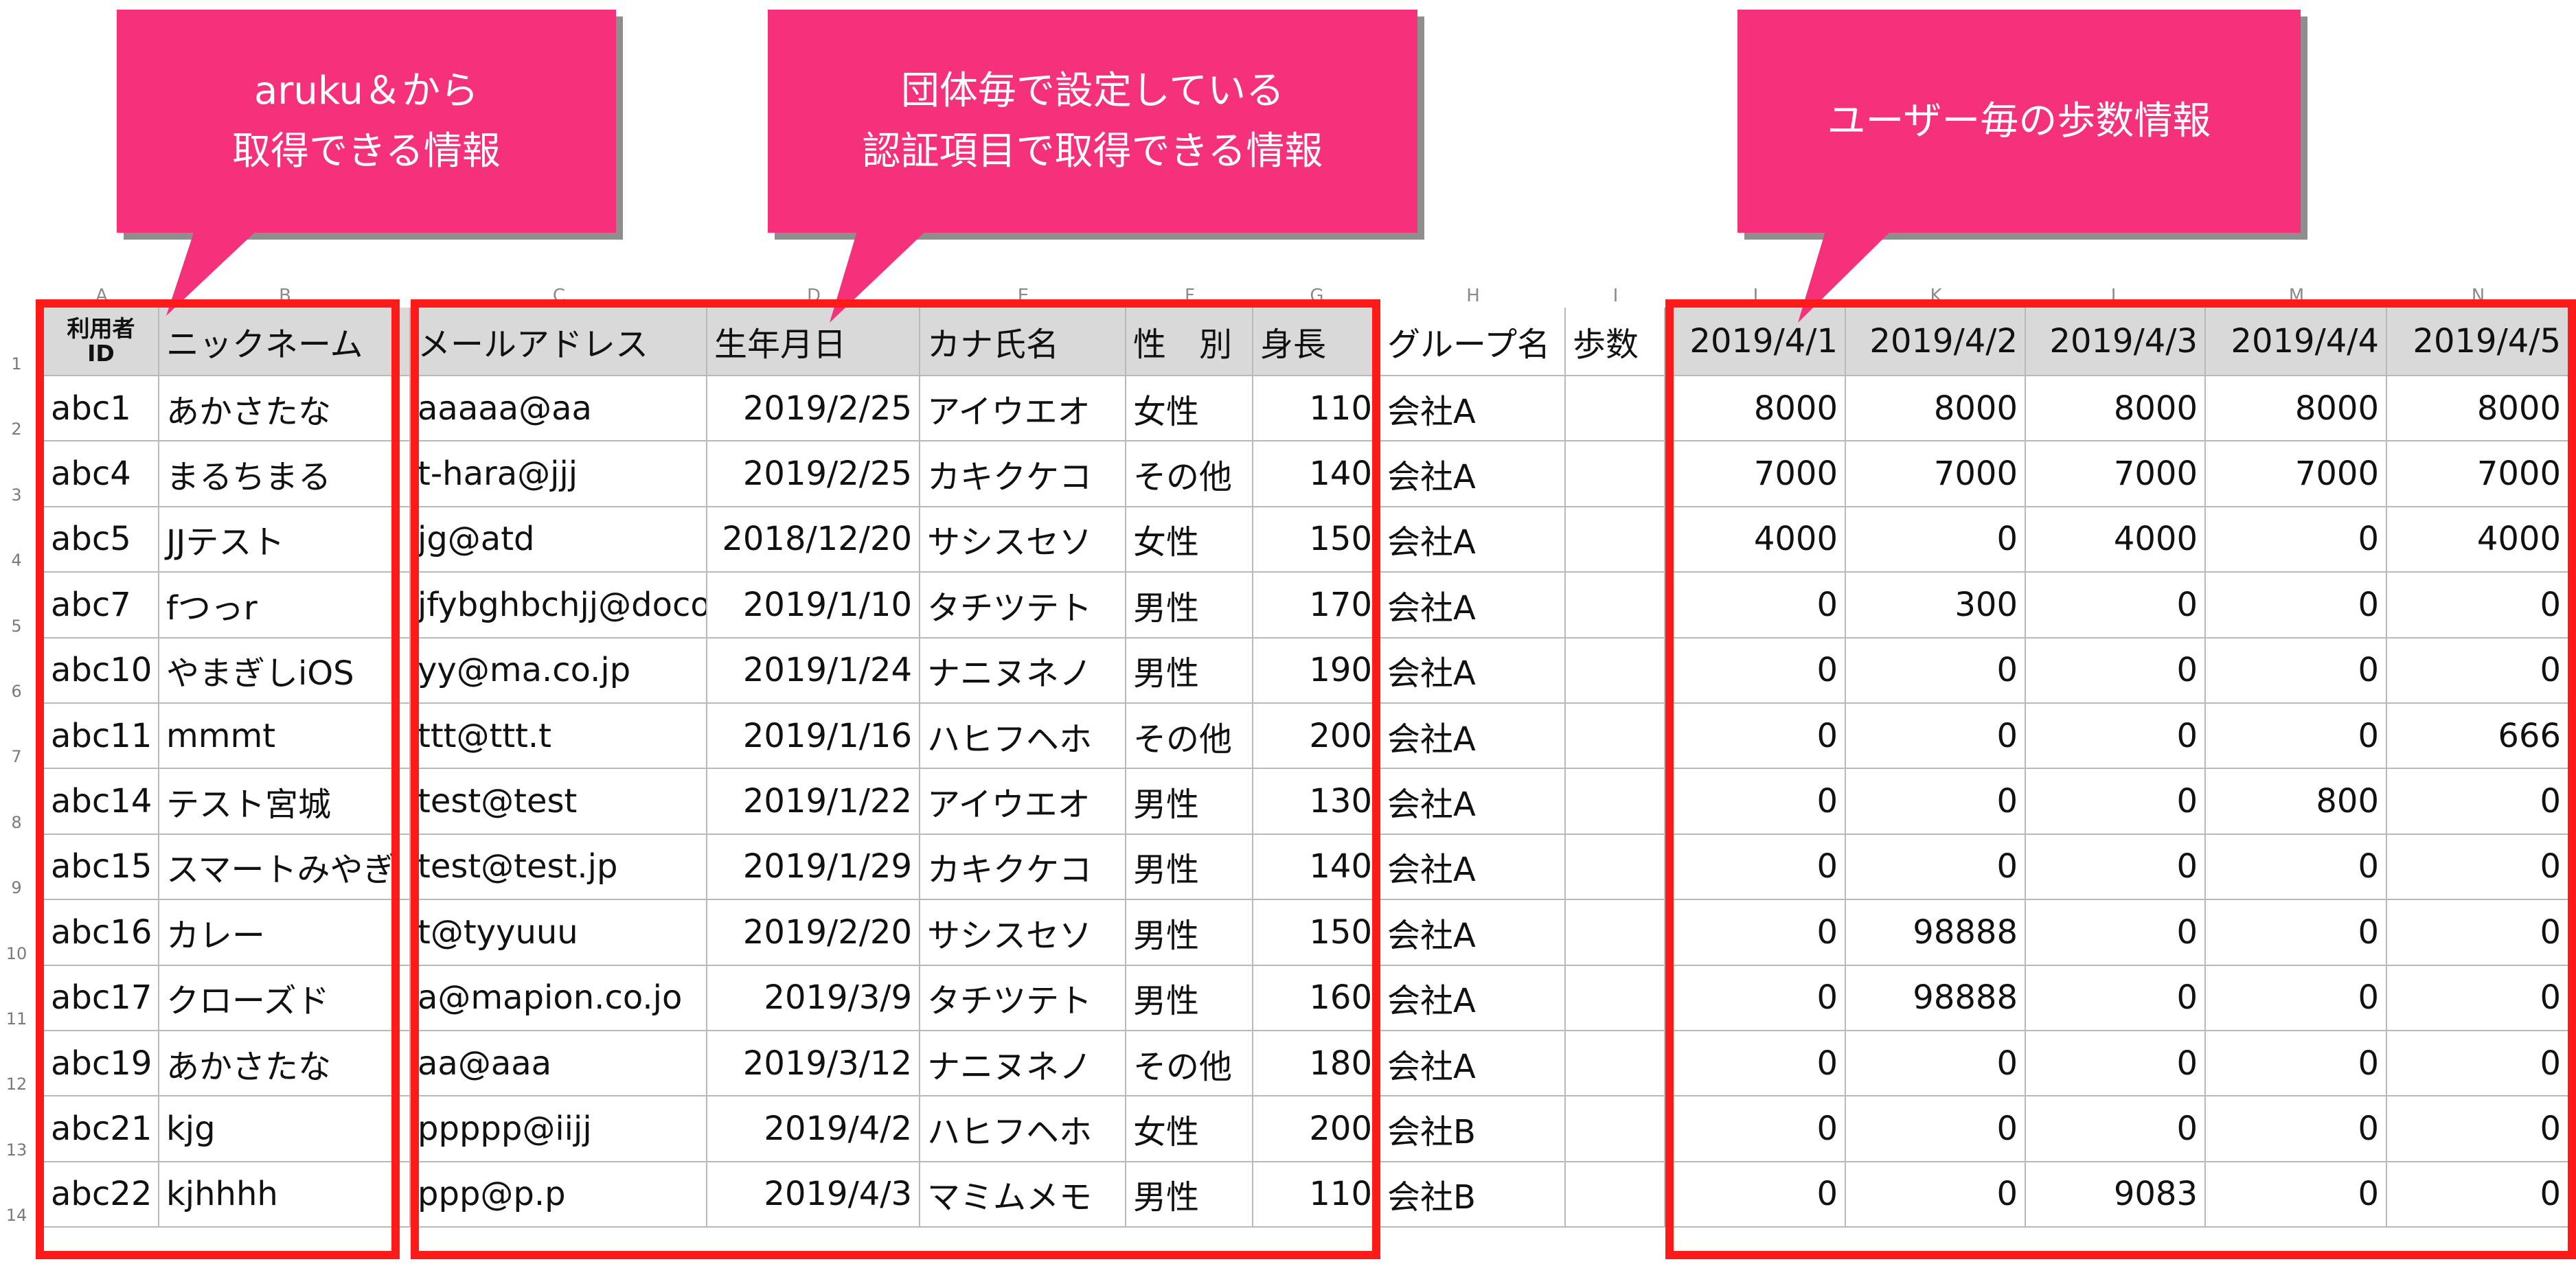  What do you see at coordinates (285, 474) in the screenshot?
I see `nickname-cell: まるちまる` at bounding box center [285, 474].